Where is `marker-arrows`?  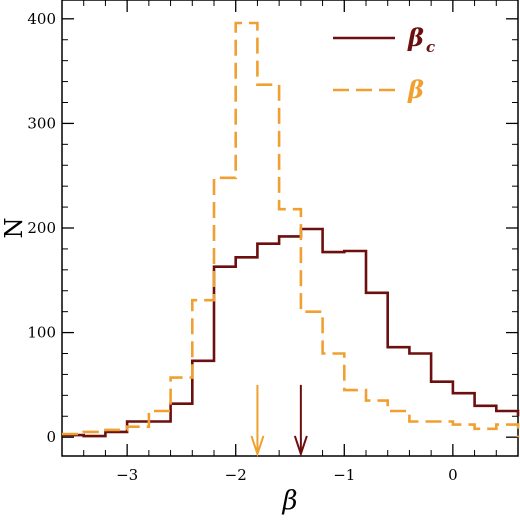
marker-arrows is located at coordinates (279, 421).